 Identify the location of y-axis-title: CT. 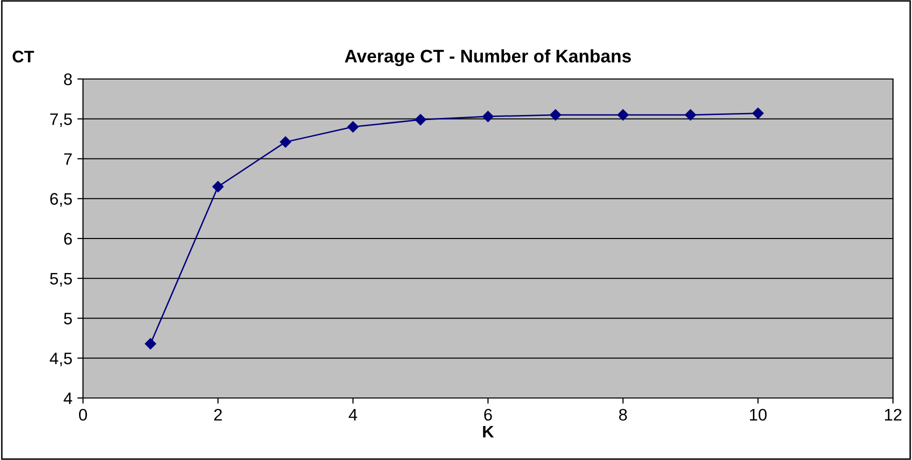
(23, 56).